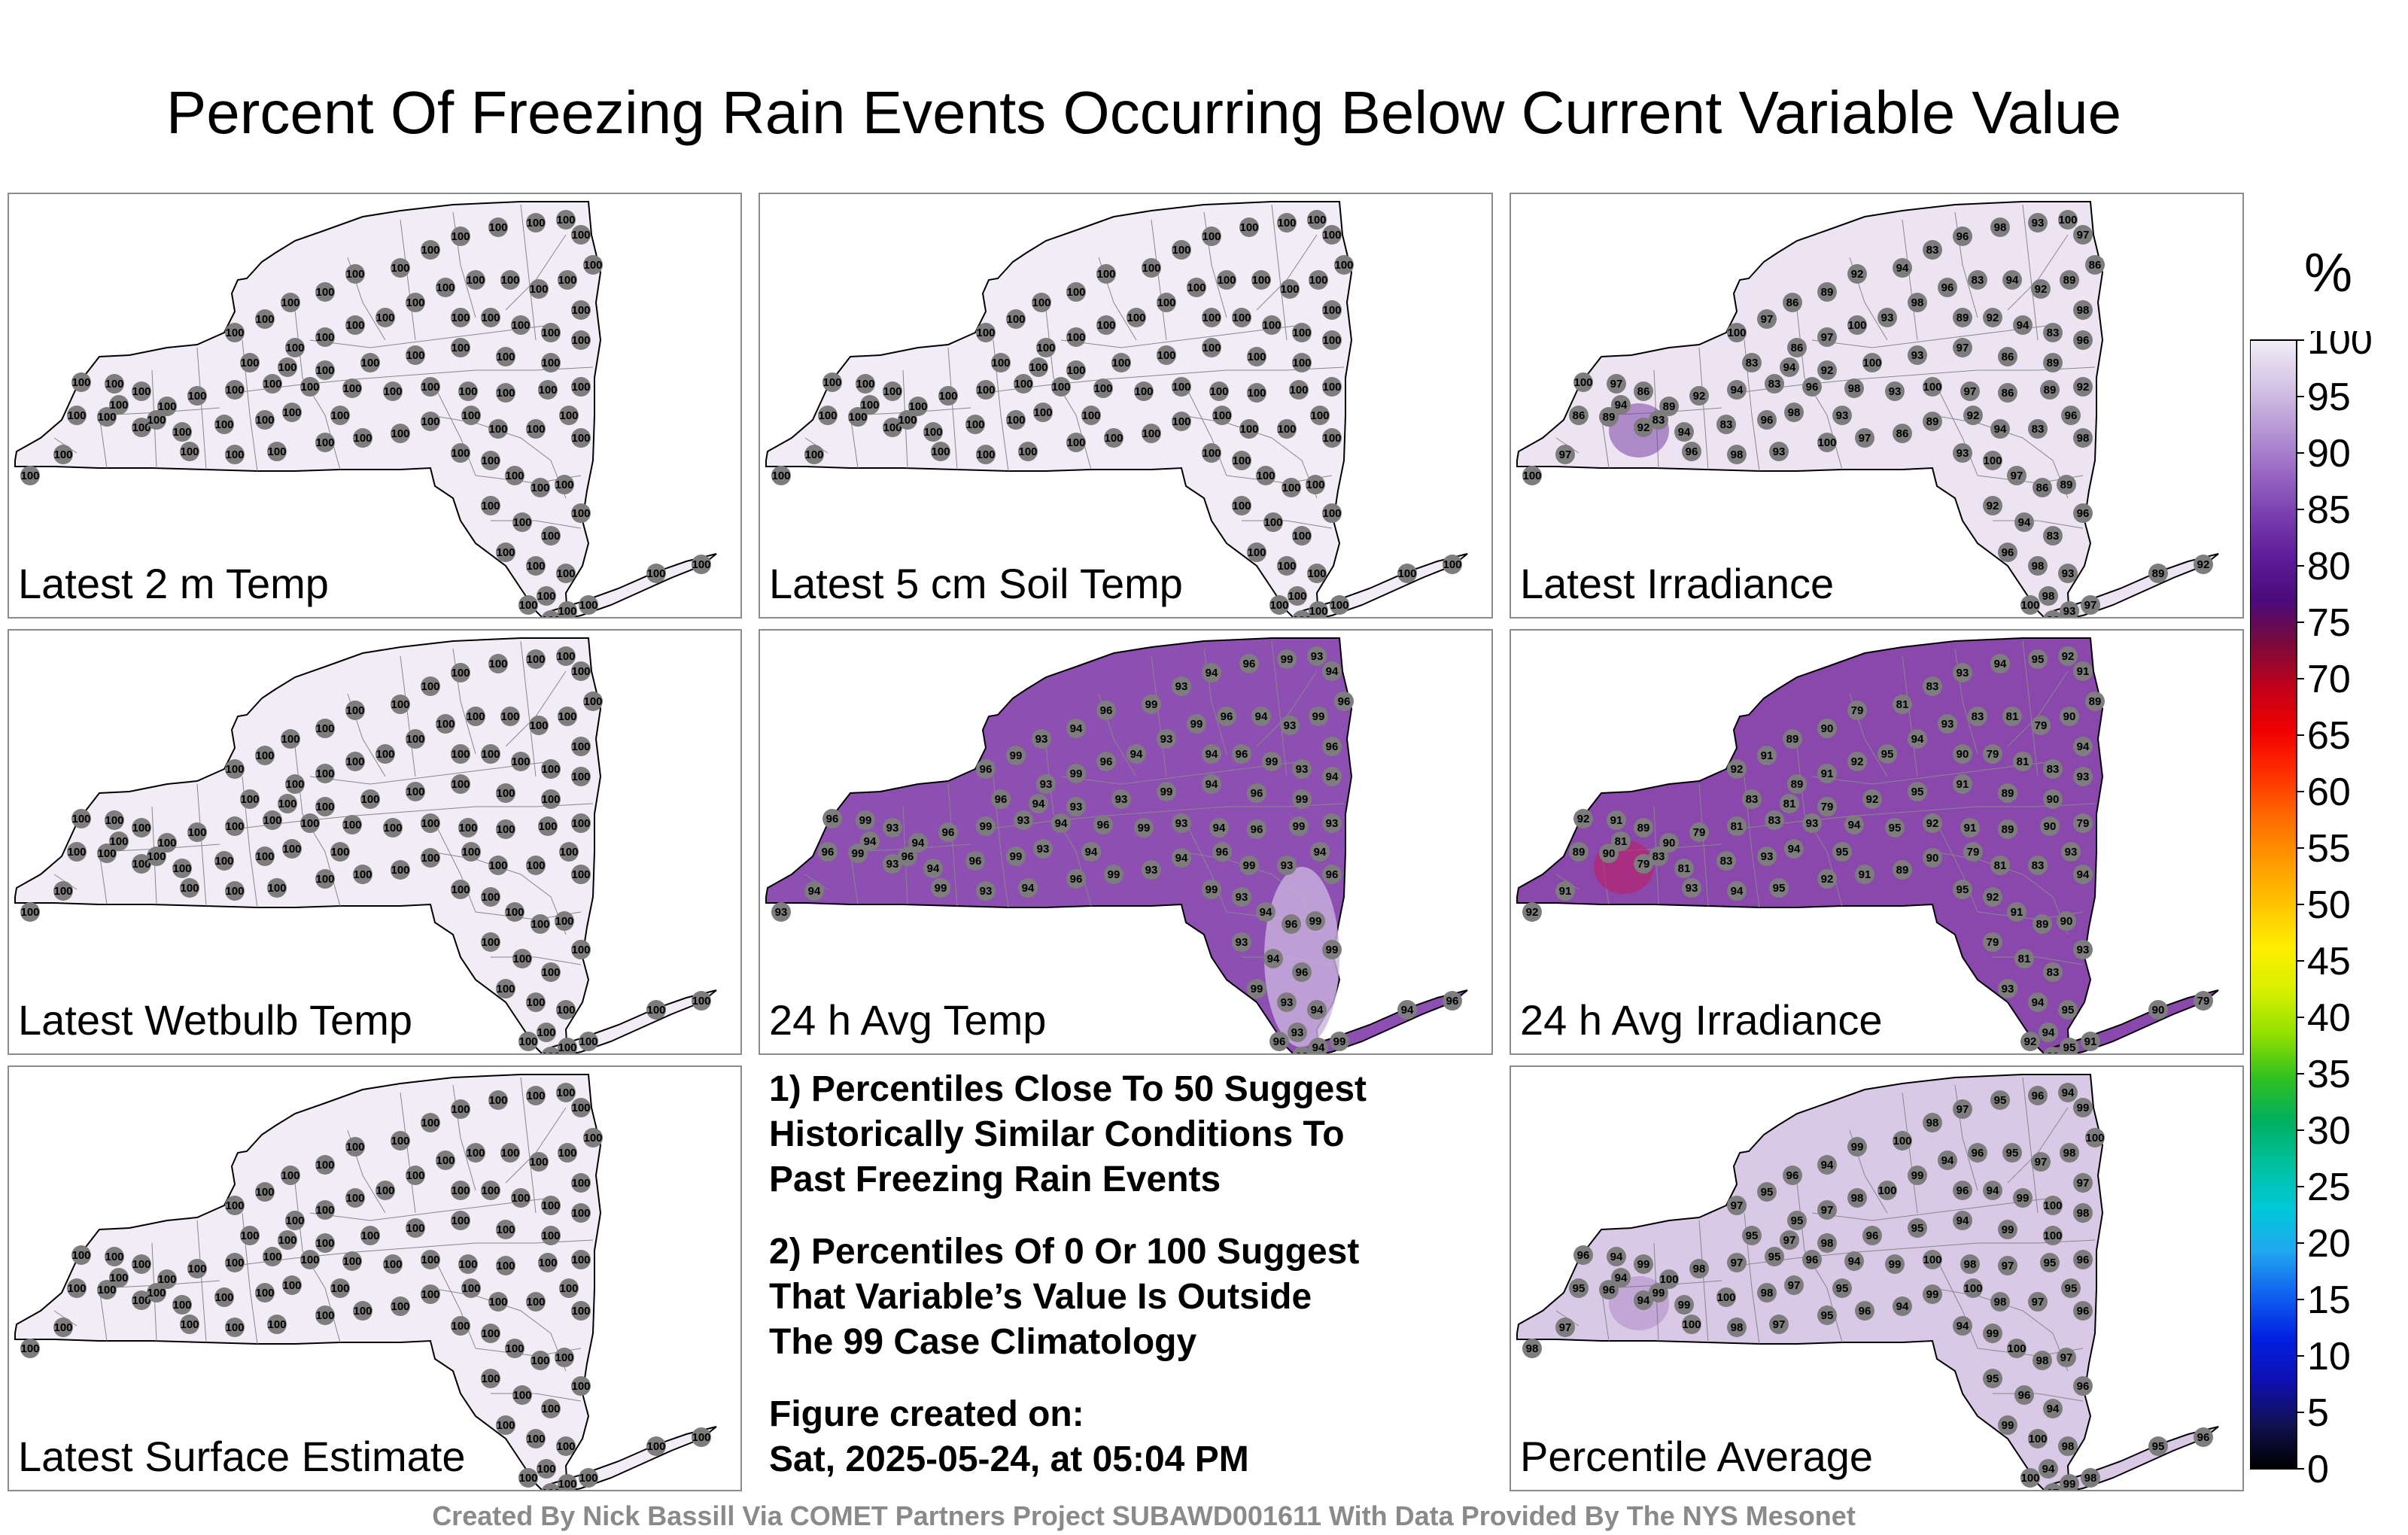 The image size is (2408, 1535). Describe the element at coordinates (1532, 912) in the screenshot. I see `station-marker: 92` at that location.